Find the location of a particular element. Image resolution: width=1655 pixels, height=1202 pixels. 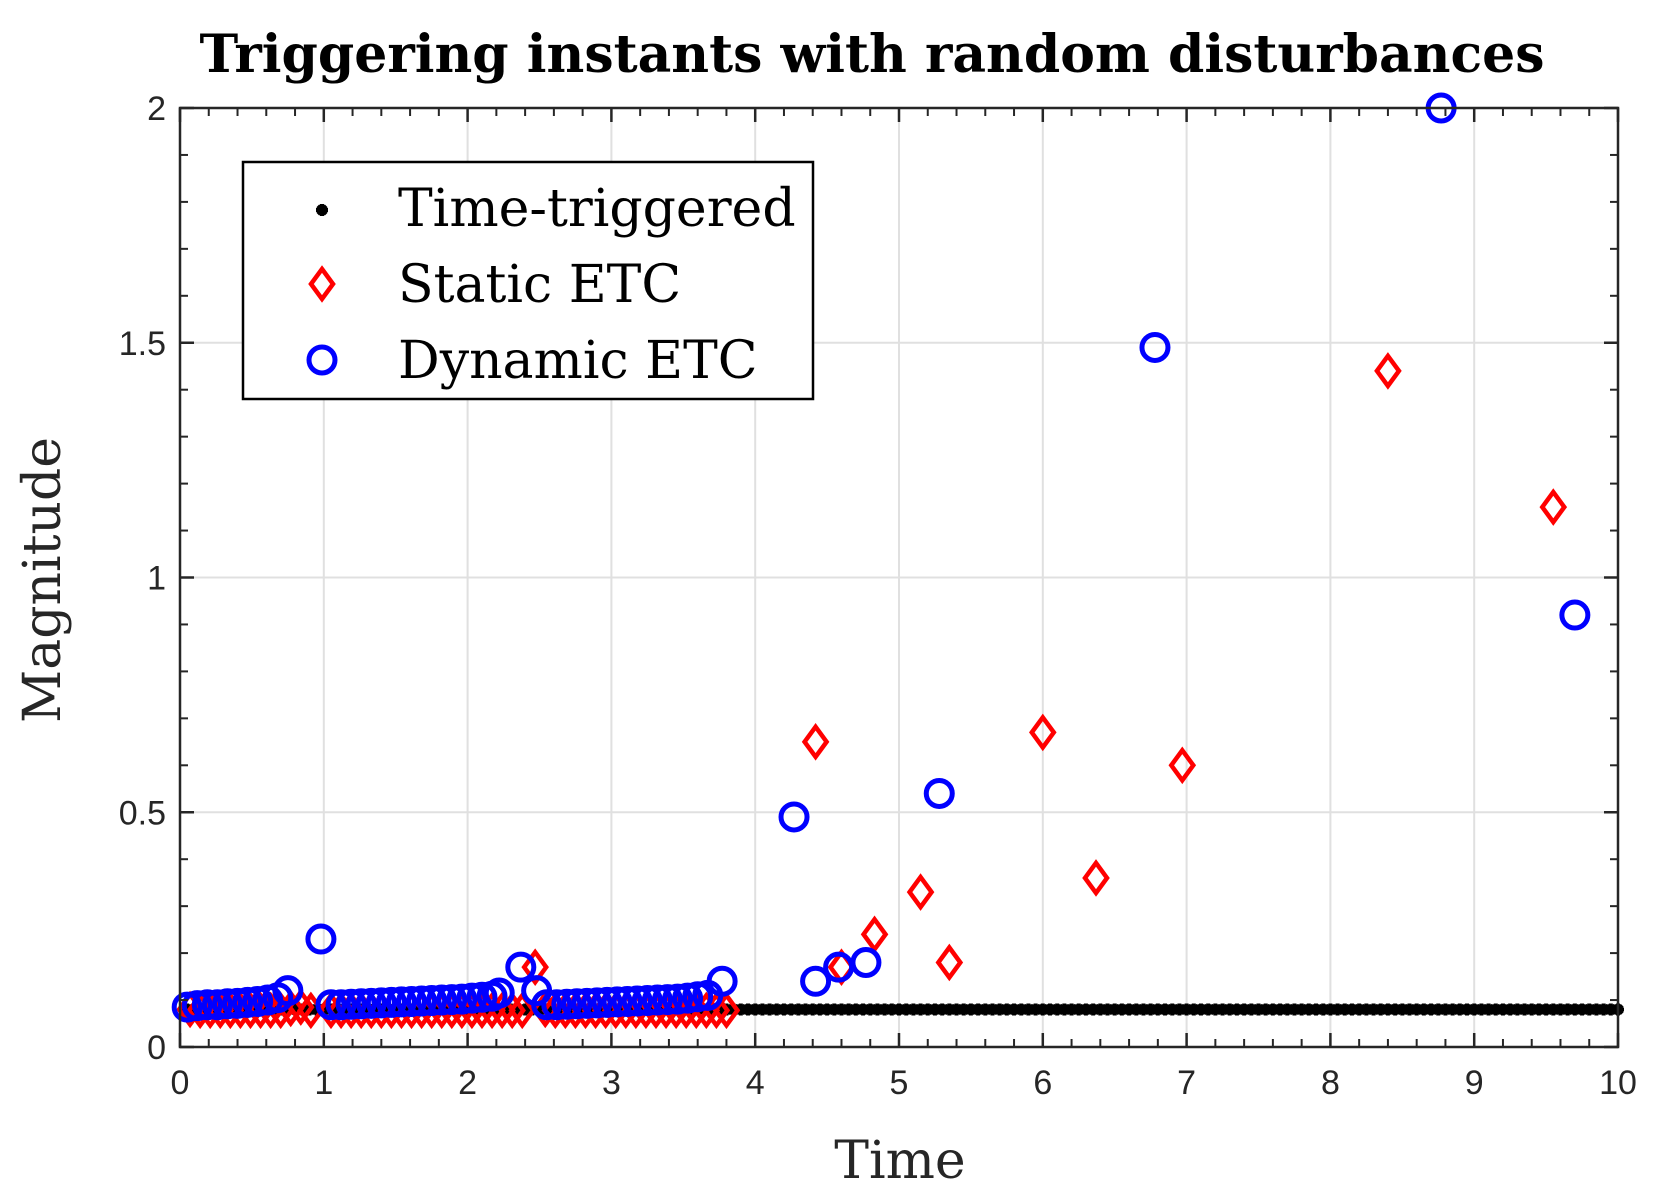

legend-label: Static ETC is located at coordinates (539, 285).